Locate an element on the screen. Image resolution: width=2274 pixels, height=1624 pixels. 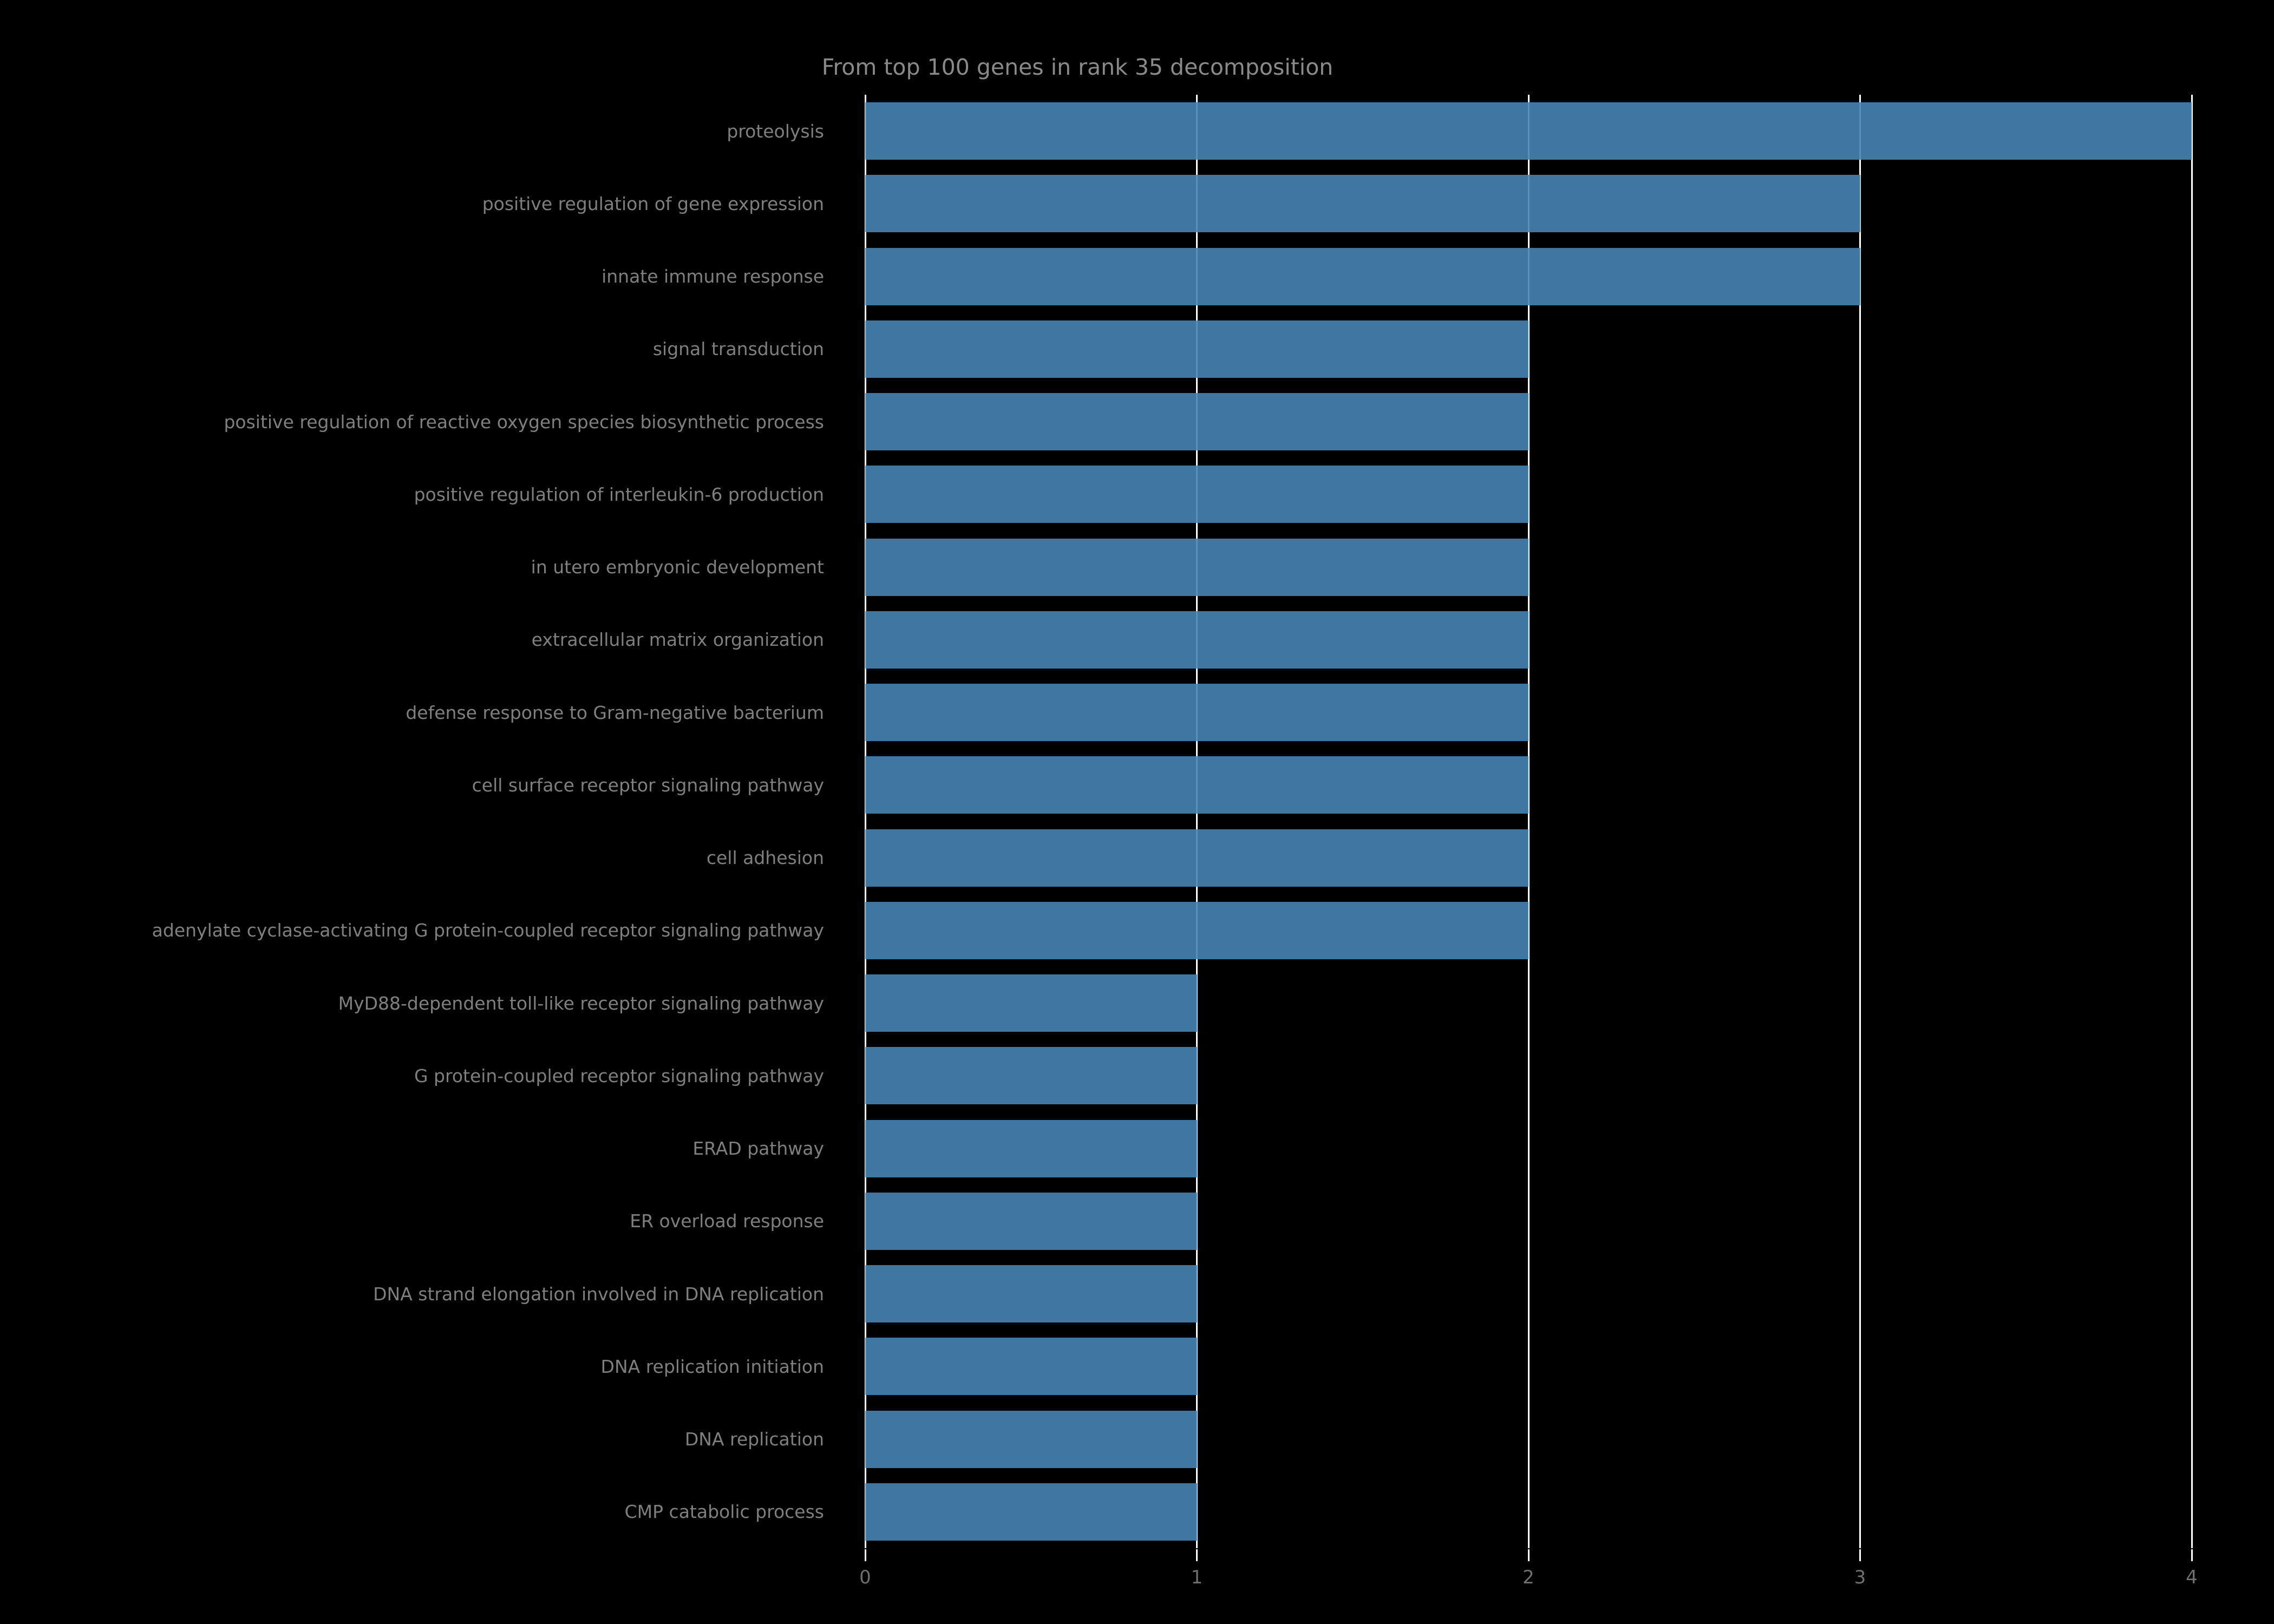
category-label: DNA replication is located at coordinates (754, 1439).